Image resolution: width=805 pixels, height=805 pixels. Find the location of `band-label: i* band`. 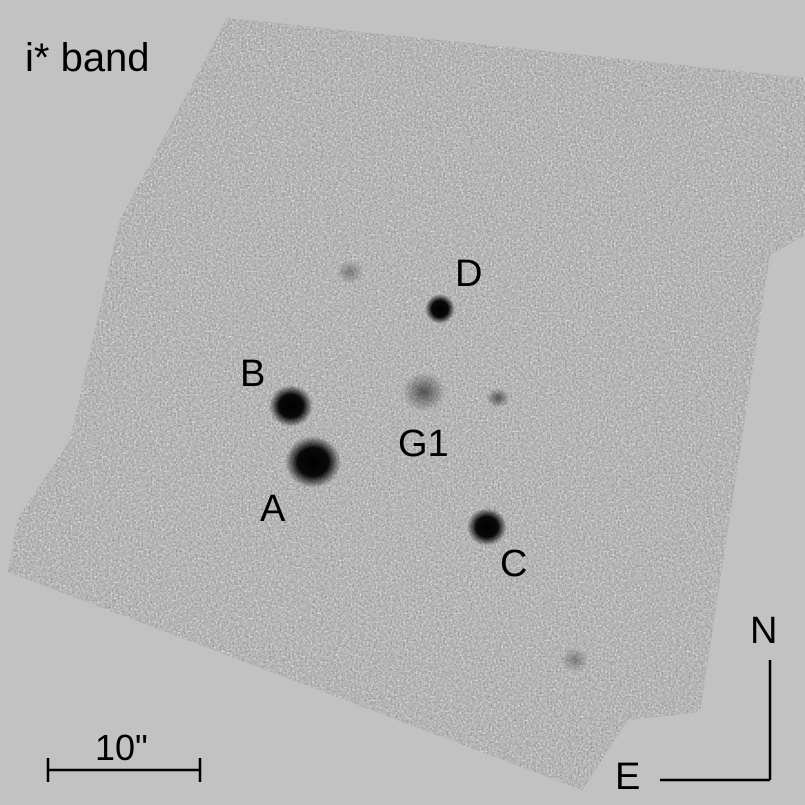

band-label: i* band is located at coordinates (87, 58).